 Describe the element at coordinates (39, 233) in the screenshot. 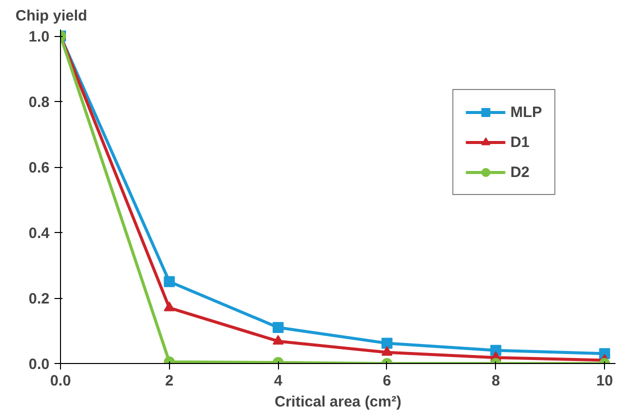

I see `y-tick-label: 0.4` at that location.